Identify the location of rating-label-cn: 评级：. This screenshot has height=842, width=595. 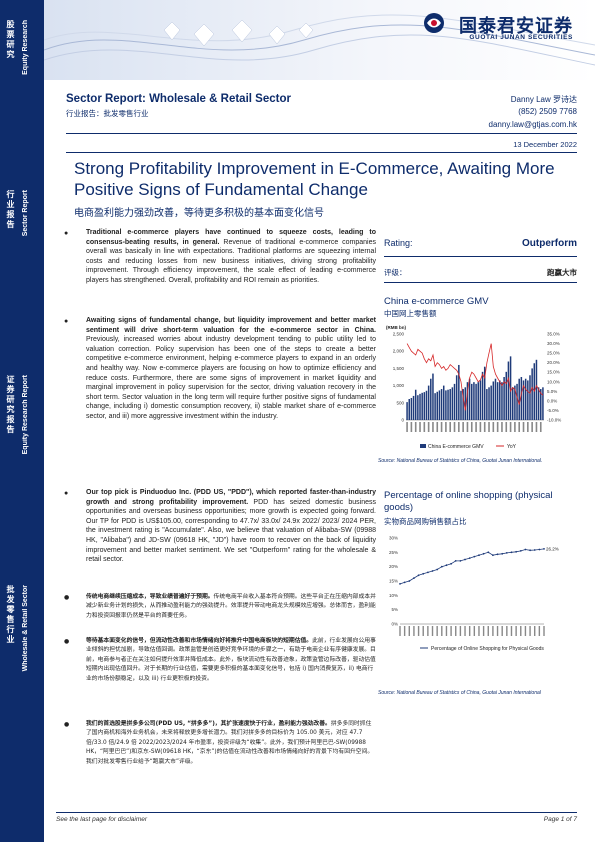
(395, 272).